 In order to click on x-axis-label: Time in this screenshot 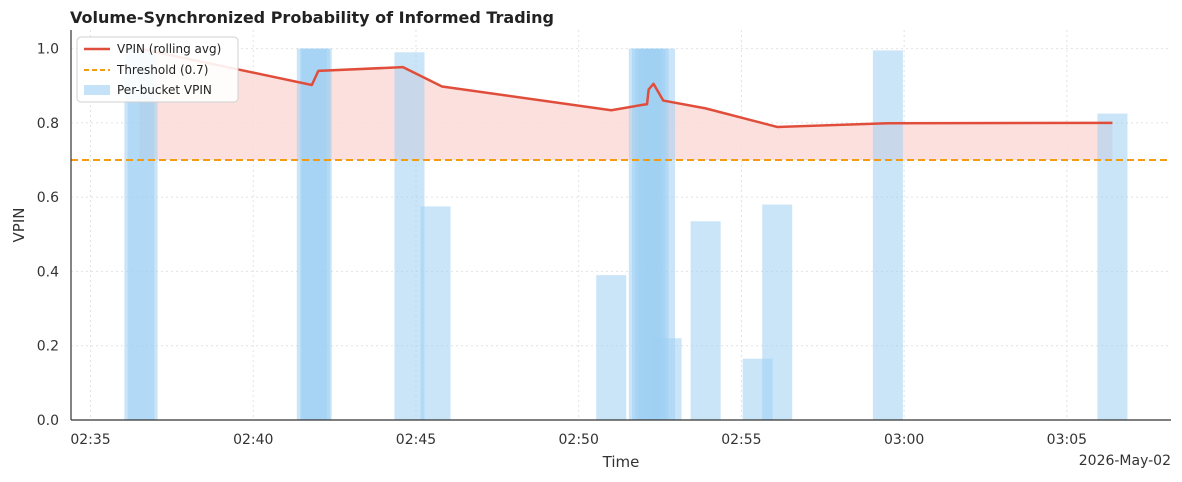, I will do `click(621, 462)`.